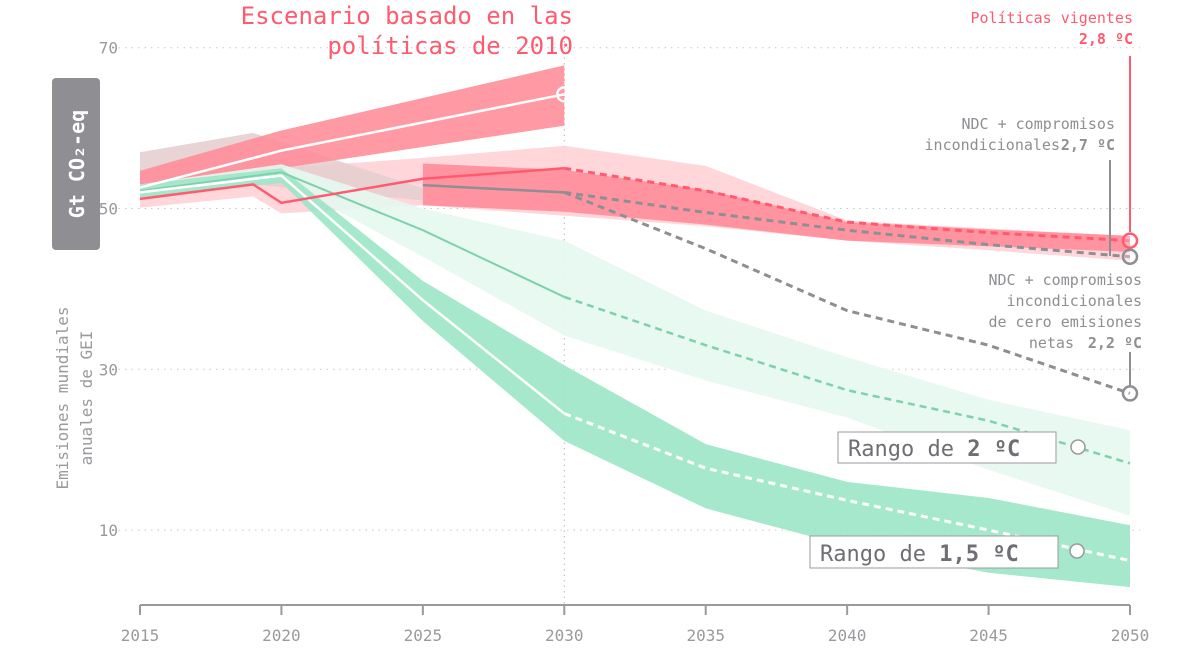 Image resolution: width=1201 pixels, height=650 pixels. What do you see at coordinates (352, 186) in the screenshot?
I see `current-policies-line` at bounding box center [352, 186].